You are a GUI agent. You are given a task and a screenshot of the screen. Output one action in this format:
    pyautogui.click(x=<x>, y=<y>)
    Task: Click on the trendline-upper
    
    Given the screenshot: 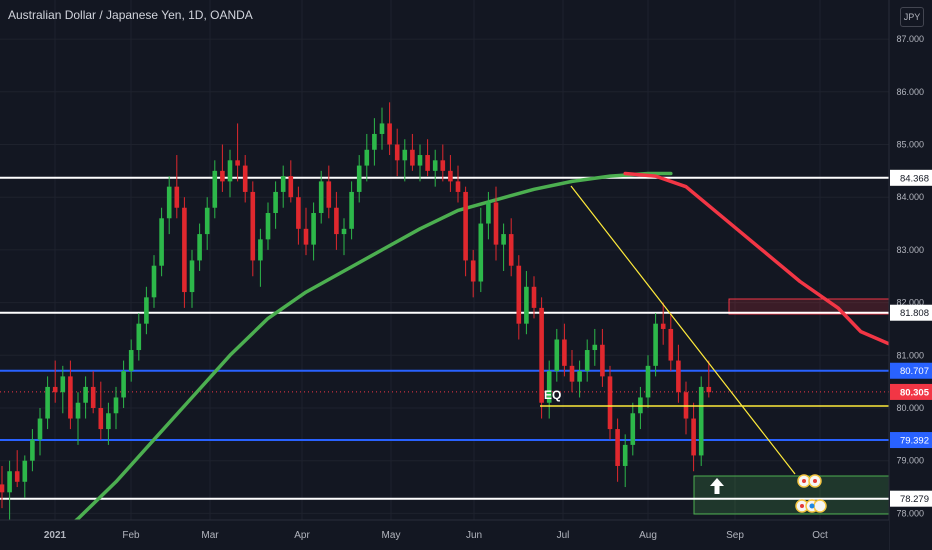 What is the action you would take?
    pyautogui.click(x=683, y=330)
    